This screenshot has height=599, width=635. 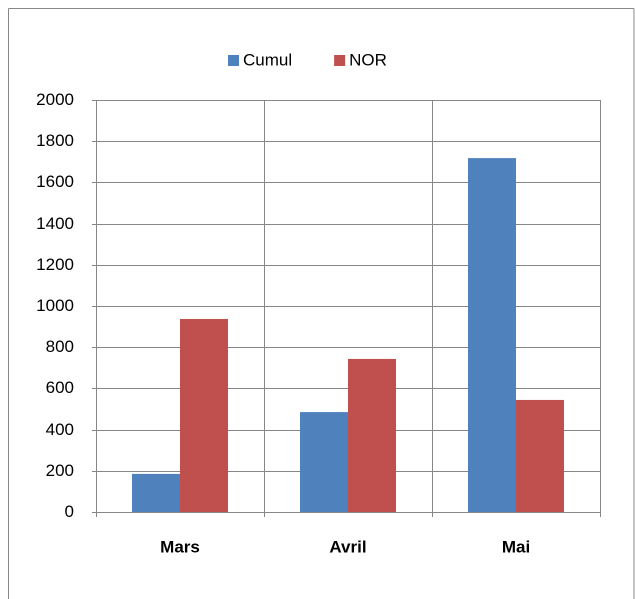 What do you see at coordinates (60, 470) in the screenshot?
I see `y-tick-label: 200` at bounding box center [60, 470].